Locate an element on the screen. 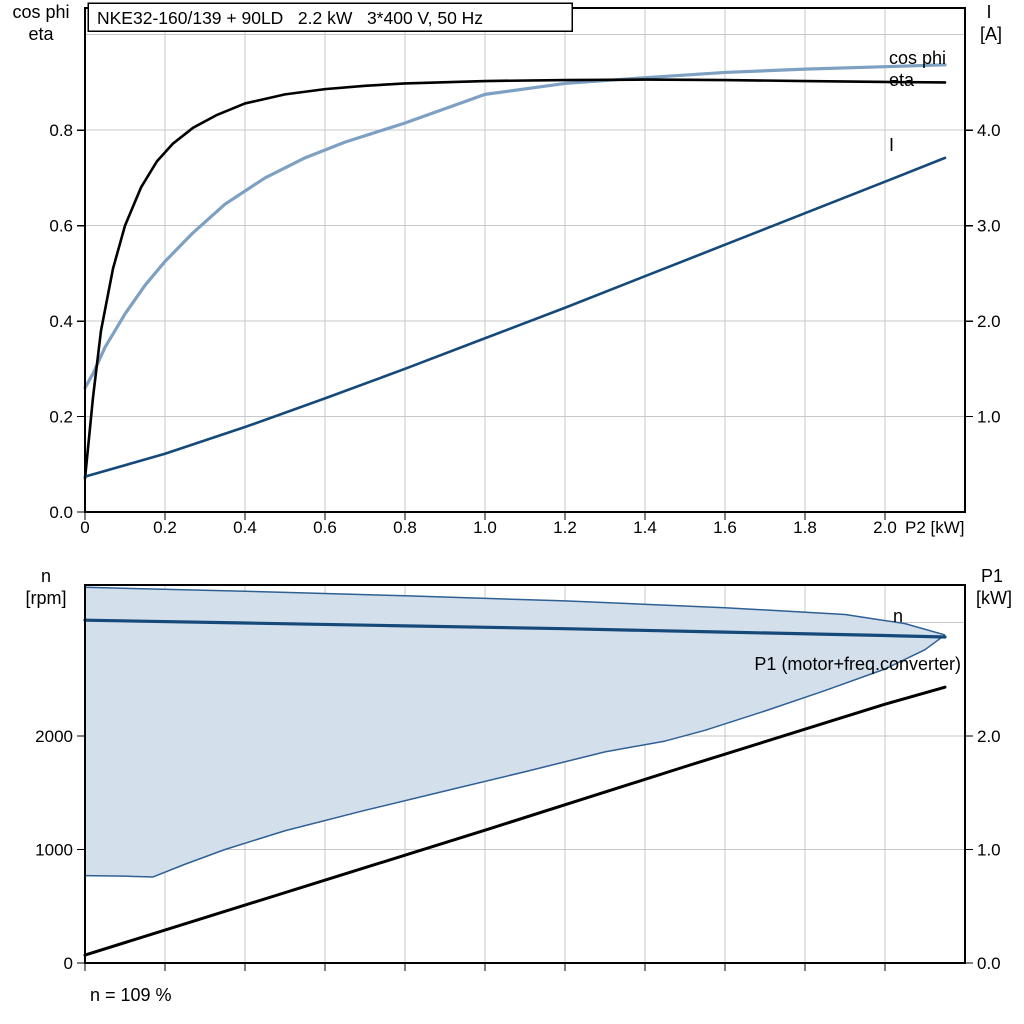 Image resolution: width=1024 pixels, height=1024 pixels. right-axis-title: P1 is located at coordinates (992, 576).